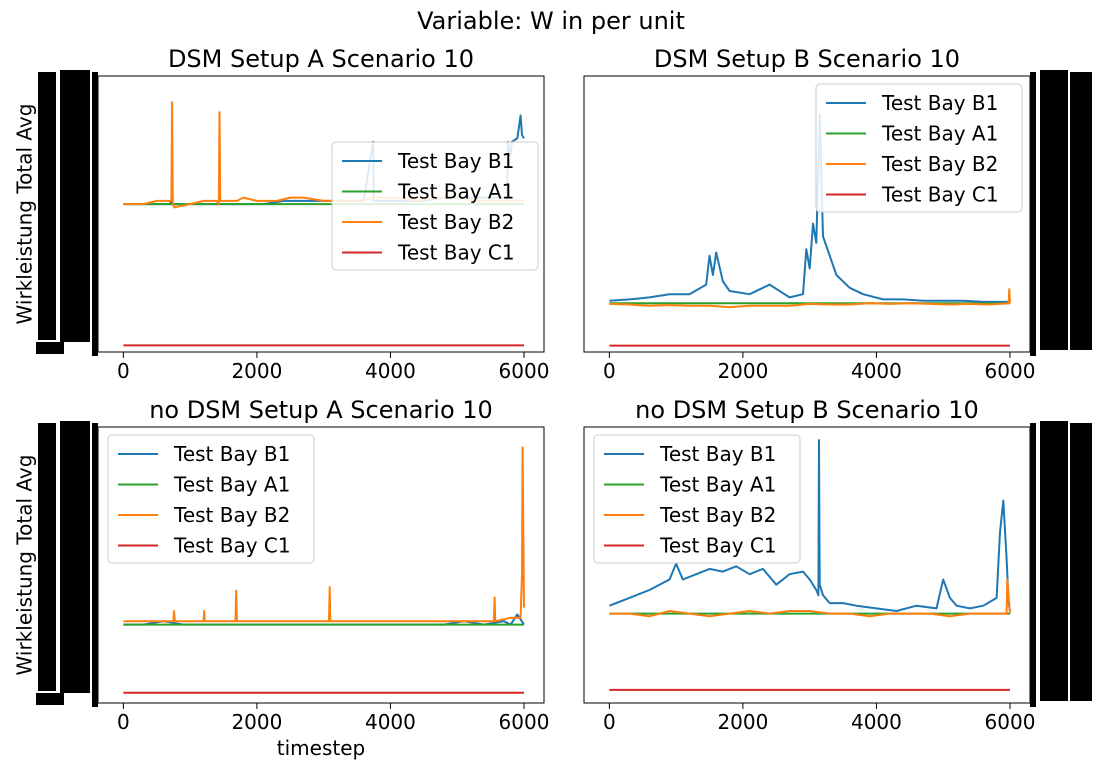 This screenshot has height=768, width=1102. I want to click on x-axis-label: timestep, so click(321, 748).